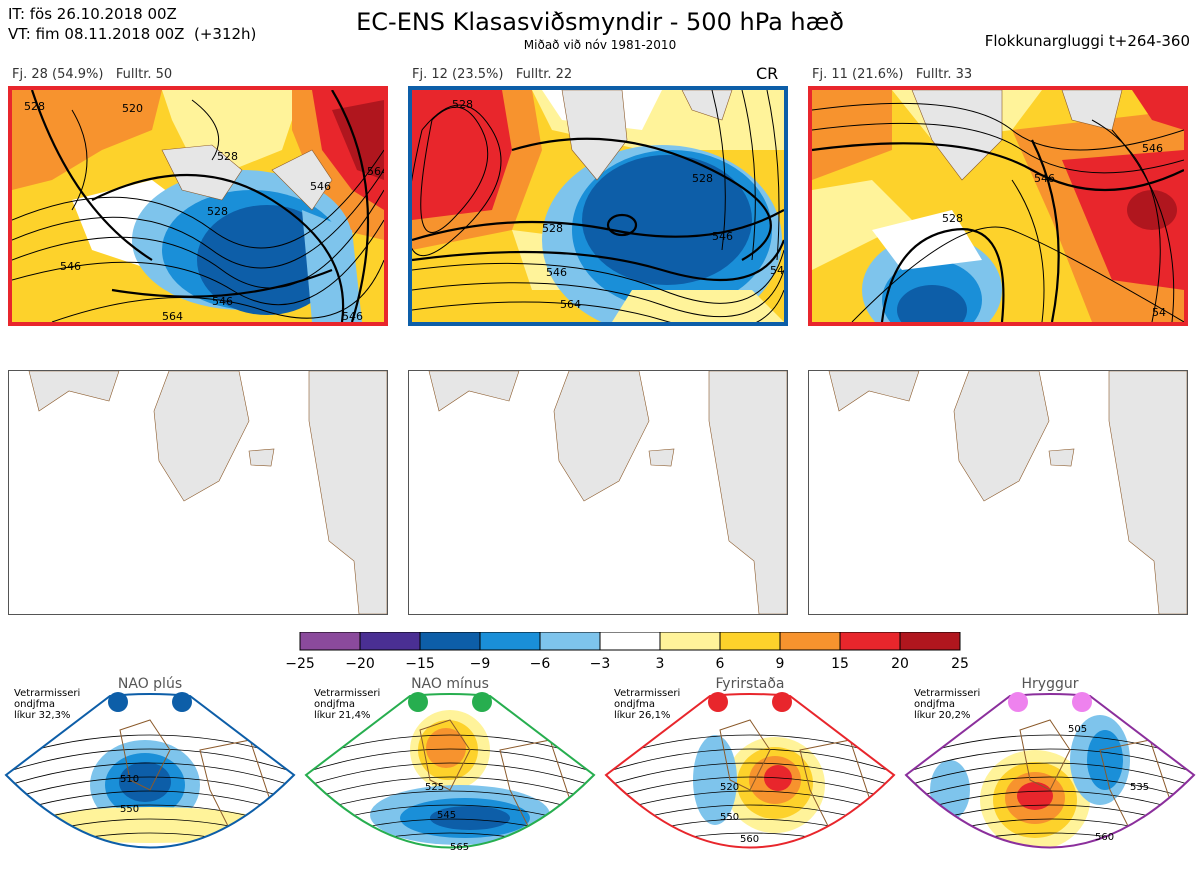  I want to click on page-title: EC-ENS Klasasviðsmyndir - 500 hPa hæð, so click(600, 22).